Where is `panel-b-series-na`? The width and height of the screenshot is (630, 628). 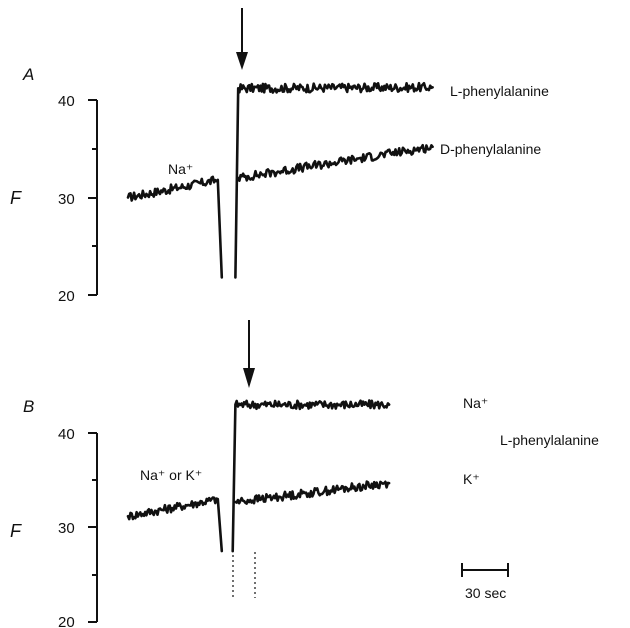 panel-b-series-na is located at coordinates (258, 476).